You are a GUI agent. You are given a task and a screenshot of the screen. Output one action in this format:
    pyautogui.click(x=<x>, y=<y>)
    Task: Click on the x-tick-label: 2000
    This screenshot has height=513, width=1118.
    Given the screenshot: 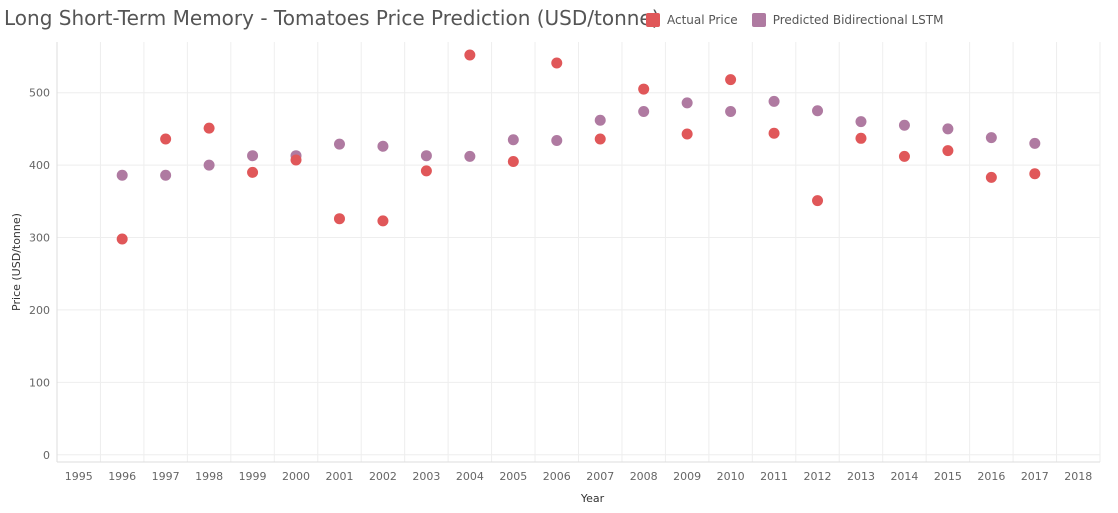 What is the action you would take?
    pyautogui.click(x=296, y=476)
    